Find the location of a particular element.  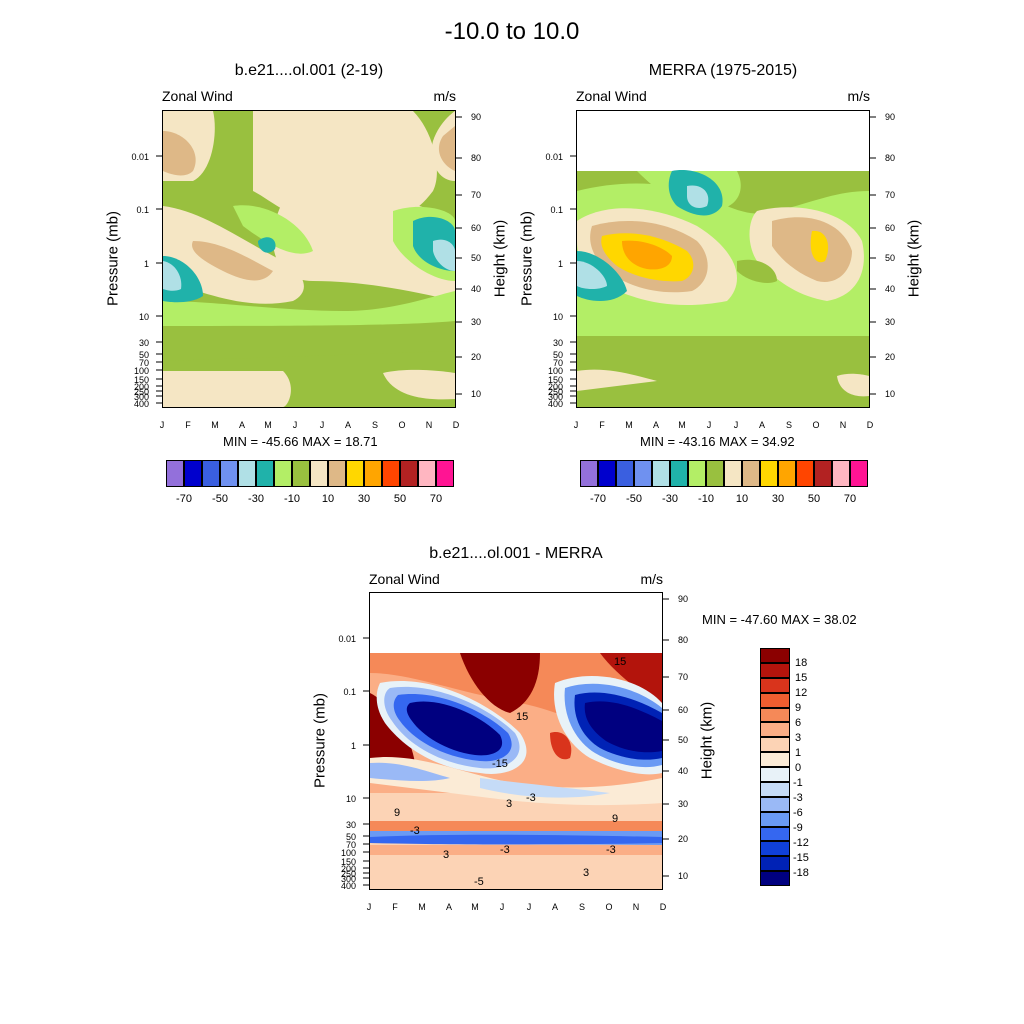

right-y-axis-label: Pressure (mb) is located at coordinates (527, 258).